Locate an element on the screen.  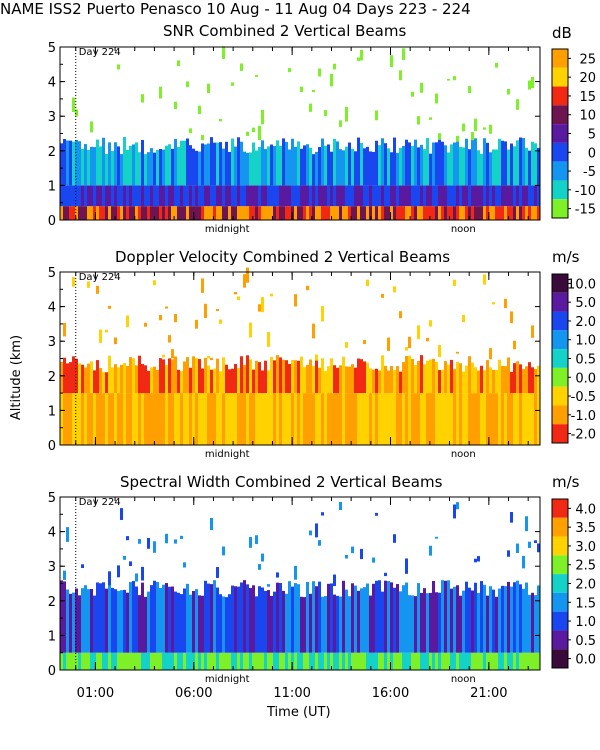
colorbar-label: -0.5 is located at coordinates (583, 397).